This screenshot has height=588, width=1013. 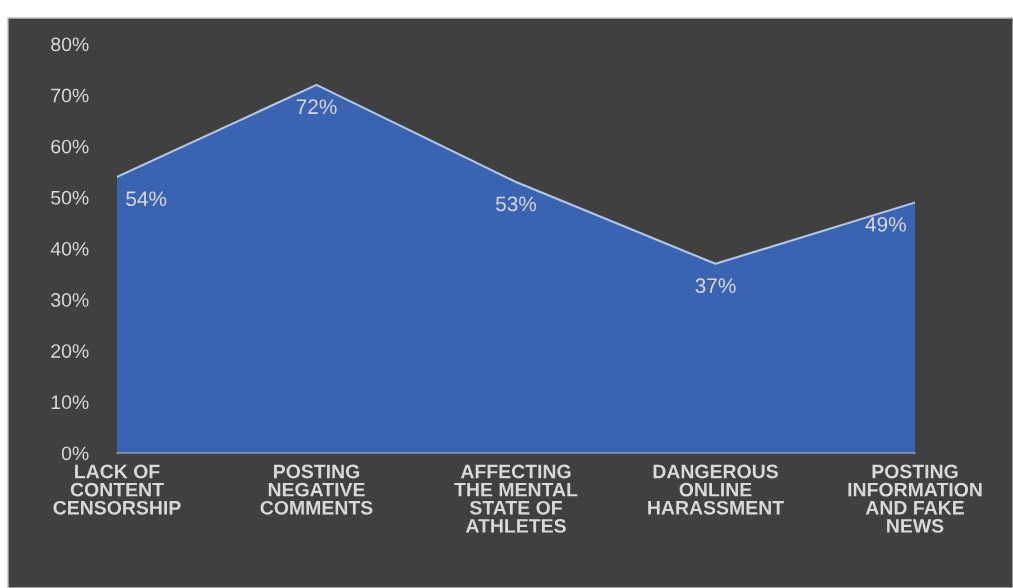 What do you see at coordinates (70, 146) in the screenshot?
I see `y-tick-label: 60%` at bounding box center [70, 146].